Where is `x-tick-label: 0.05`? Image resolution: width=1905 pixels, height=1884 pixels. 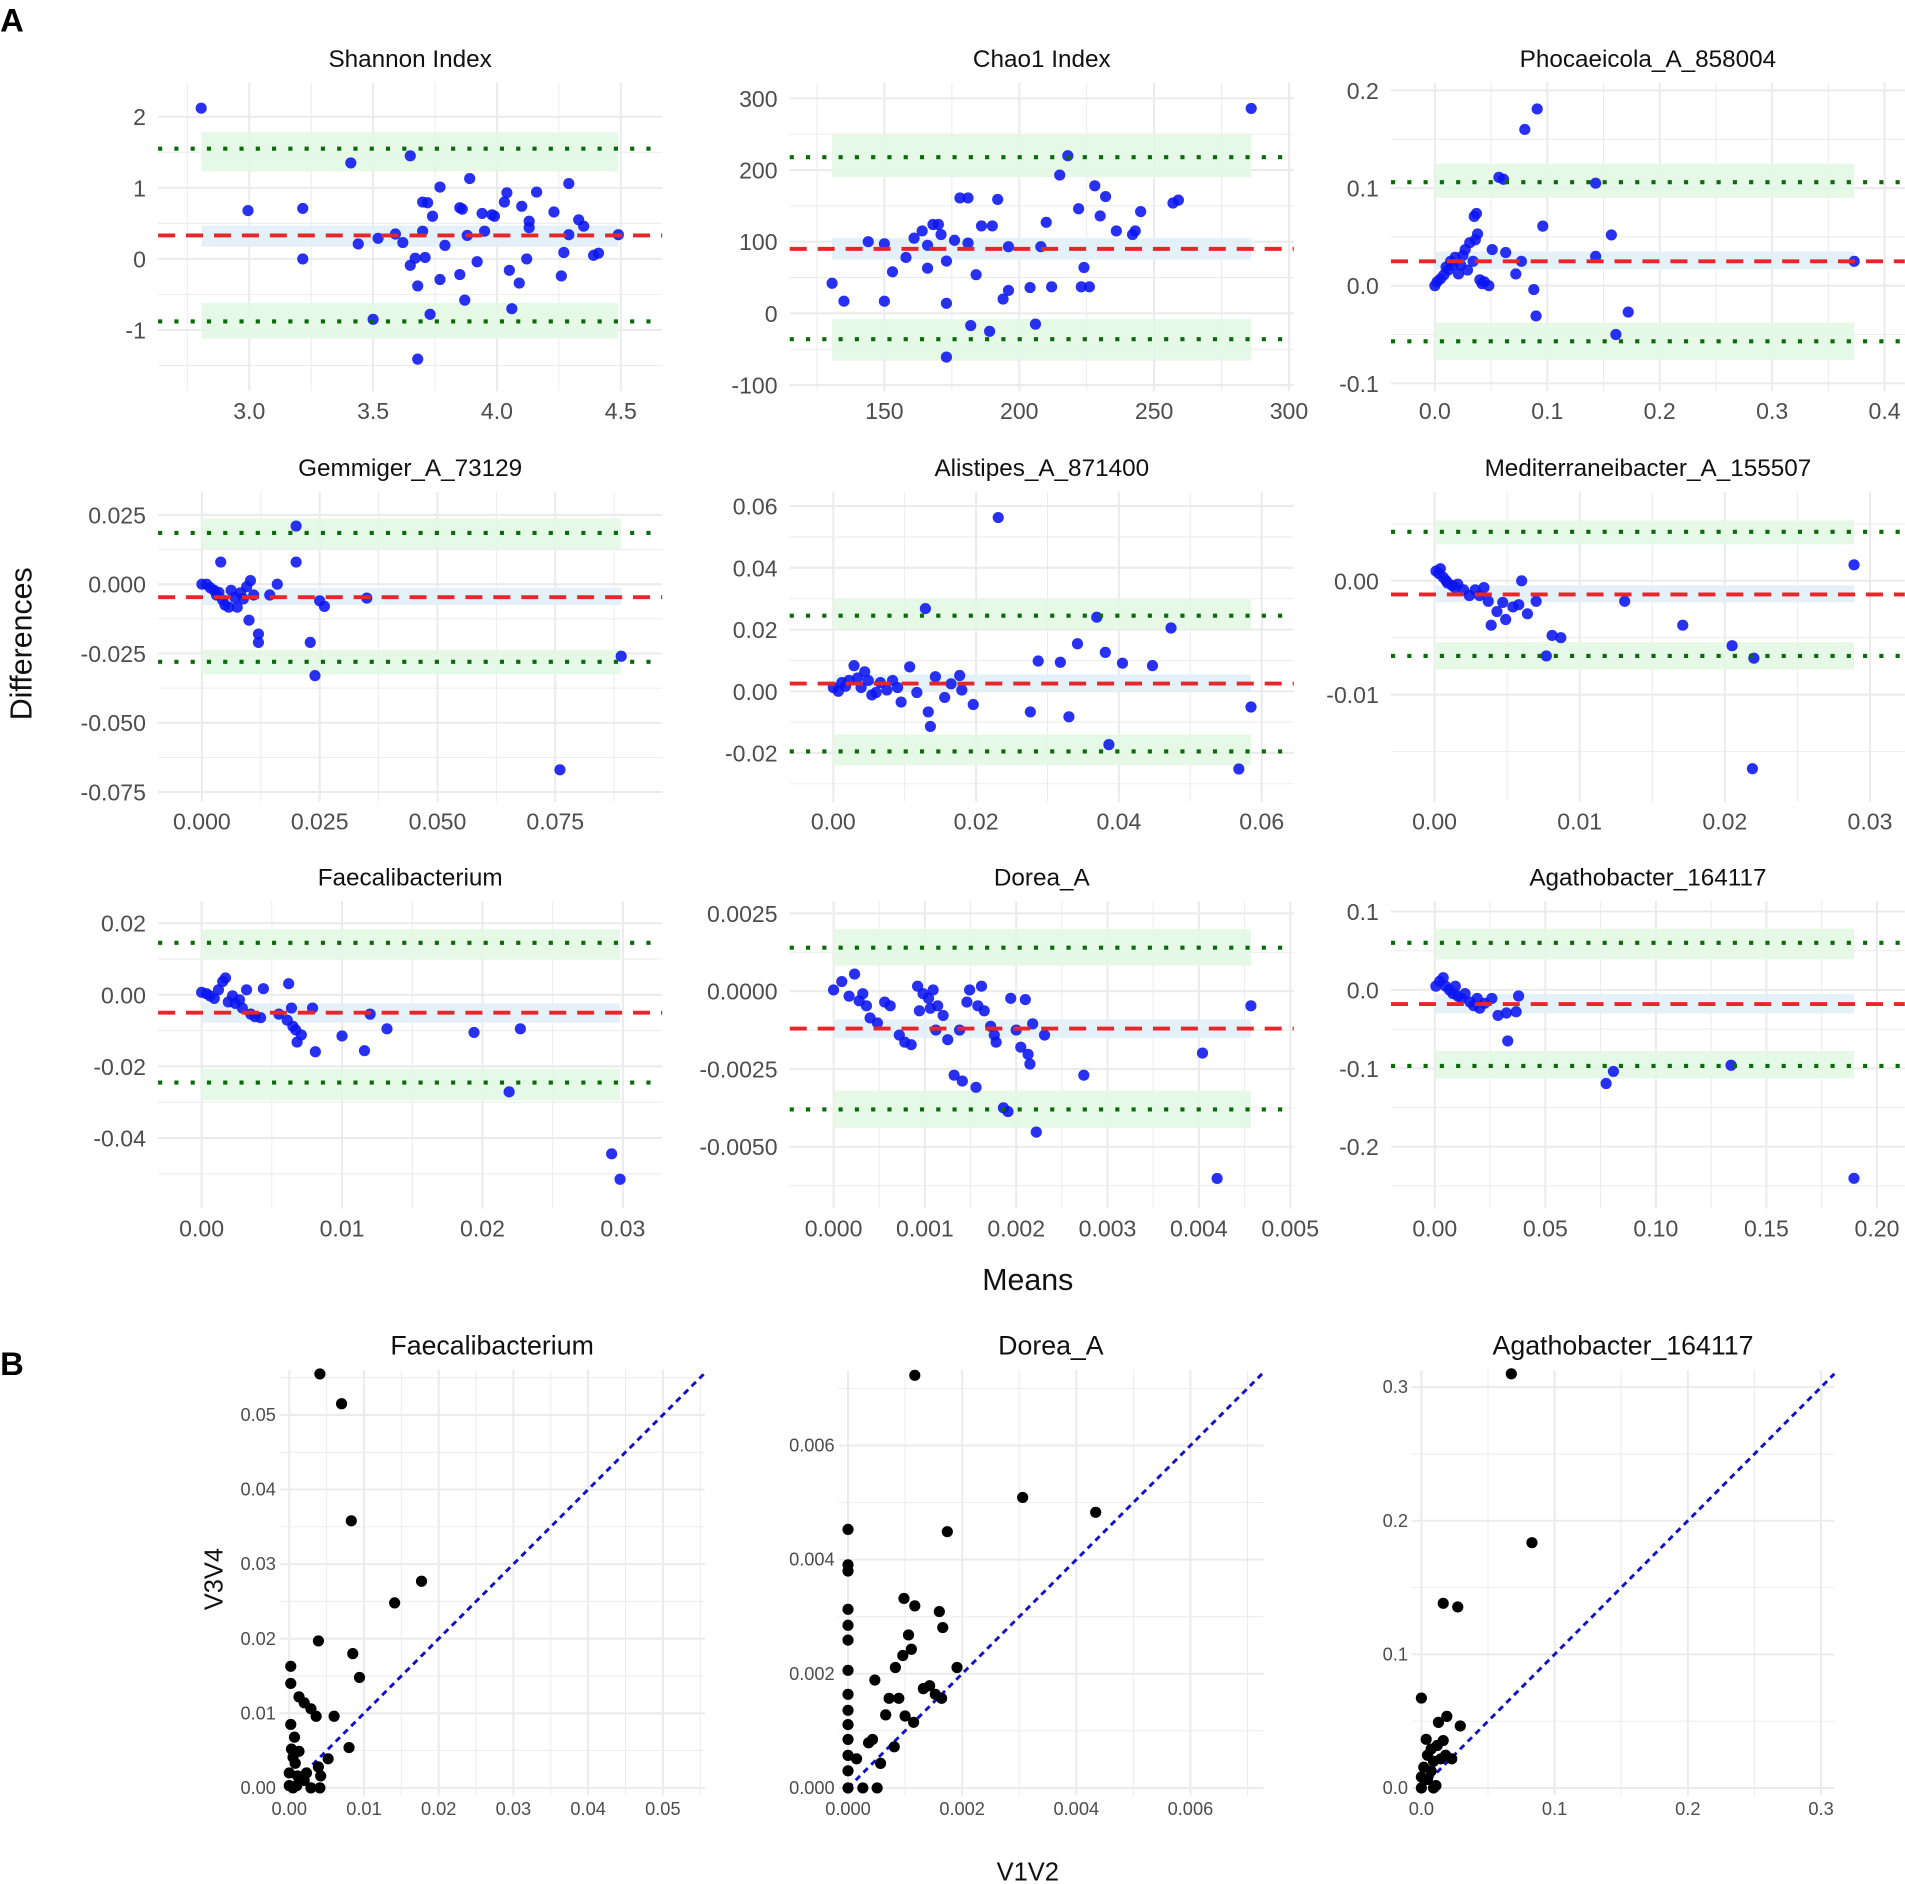
x-tick-label: 0.05 is located at coordinates (1545, 1229).